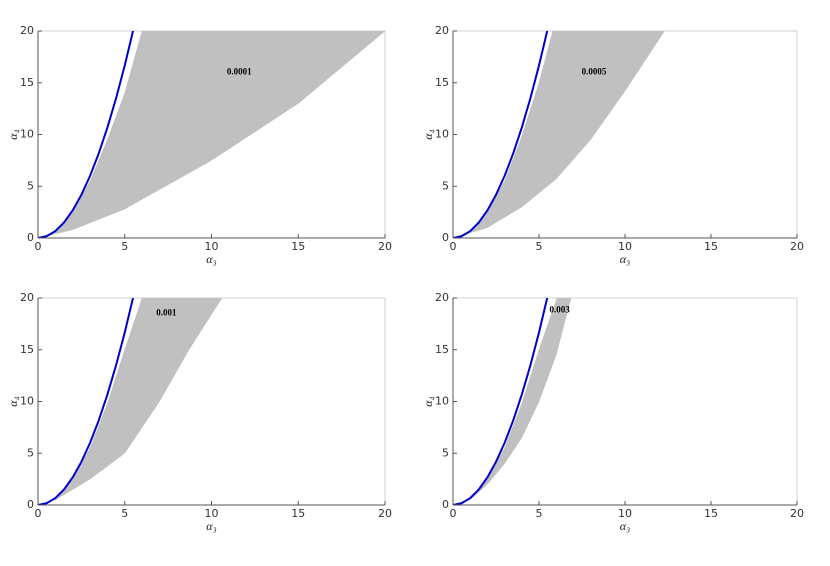  Describe the element at coordinates (239, 71) in the screenshot. I see `annotation: 0.0001` at that location.